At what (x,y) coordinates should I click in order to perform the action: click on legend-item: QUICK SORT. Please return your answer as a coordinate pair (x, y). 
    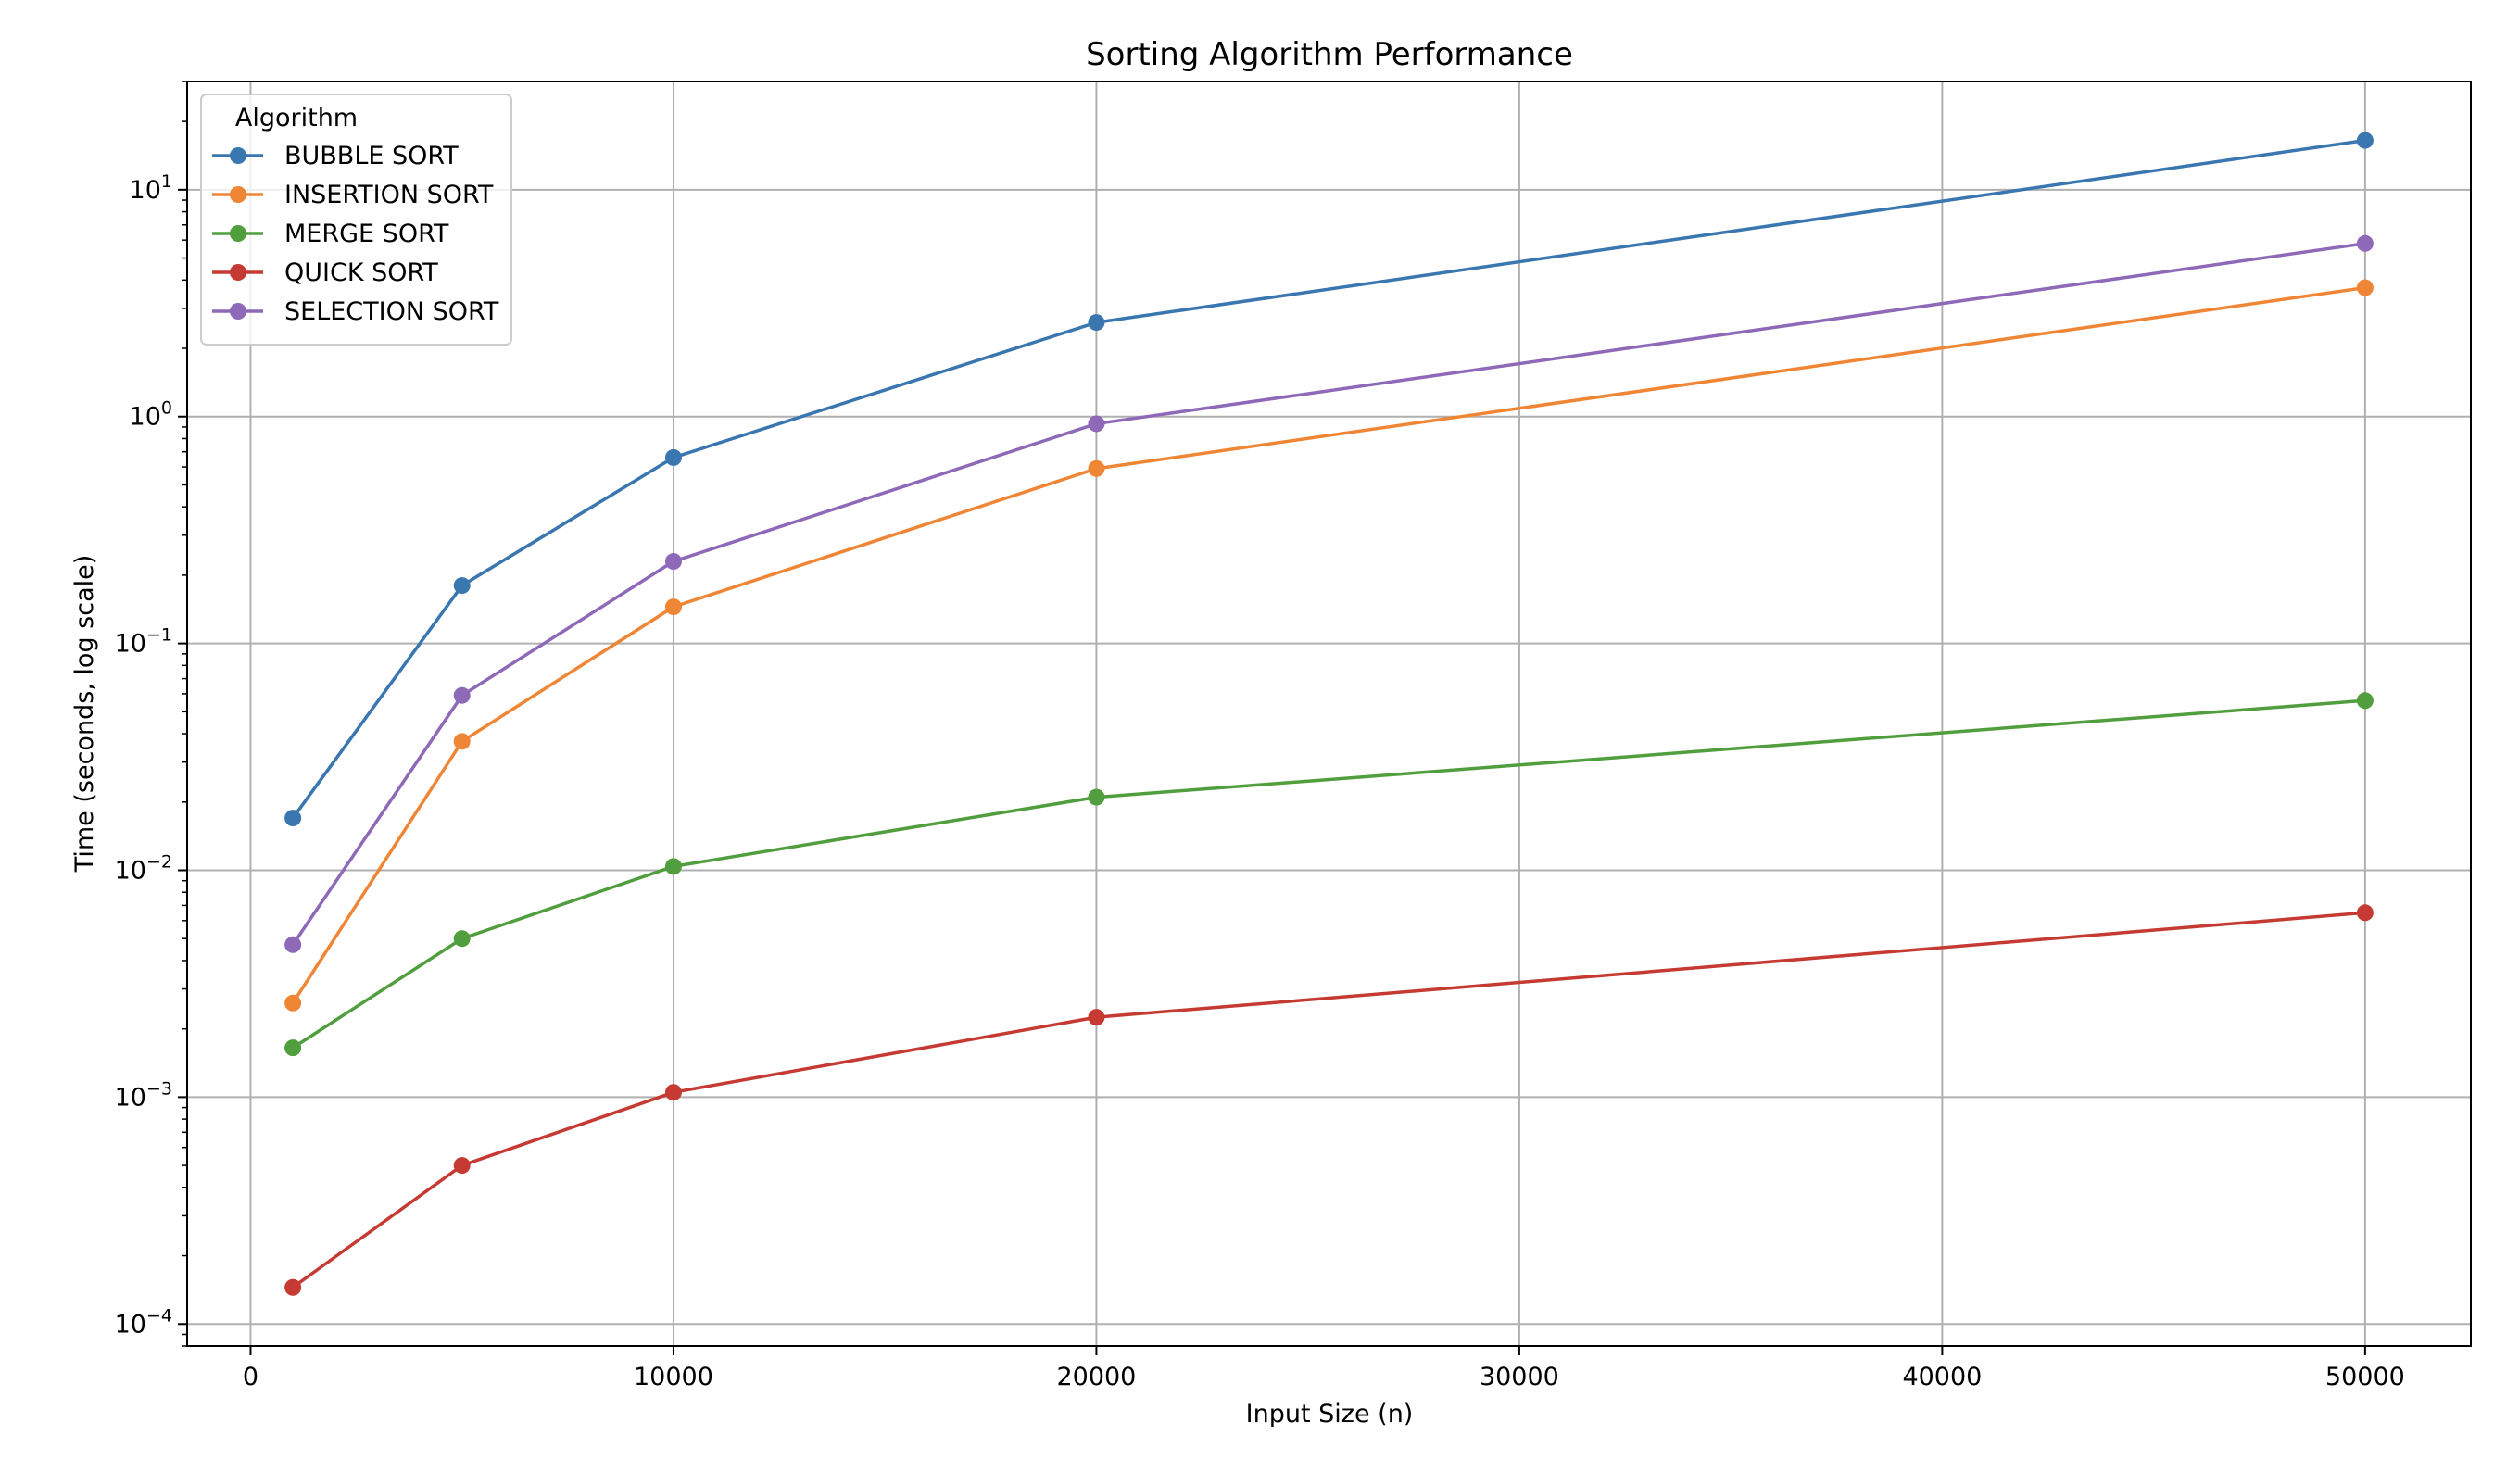
    Looking at the image, I should click on (325, 272).